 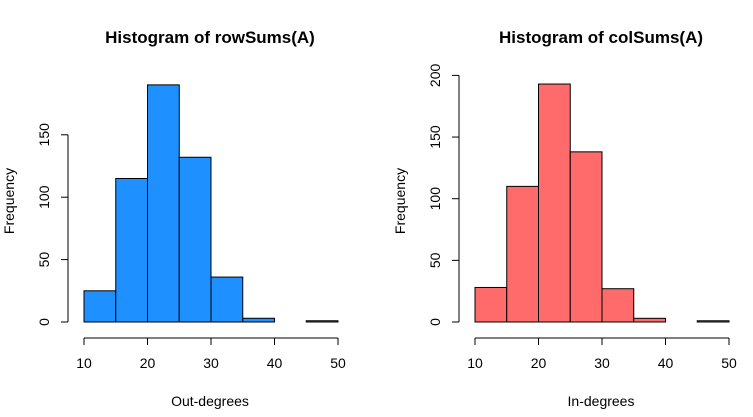 What do you see at coordinates (601, 401) in the screenshot?
I see `x-axis-label: In-degrees` at bounding box center [601, 401].